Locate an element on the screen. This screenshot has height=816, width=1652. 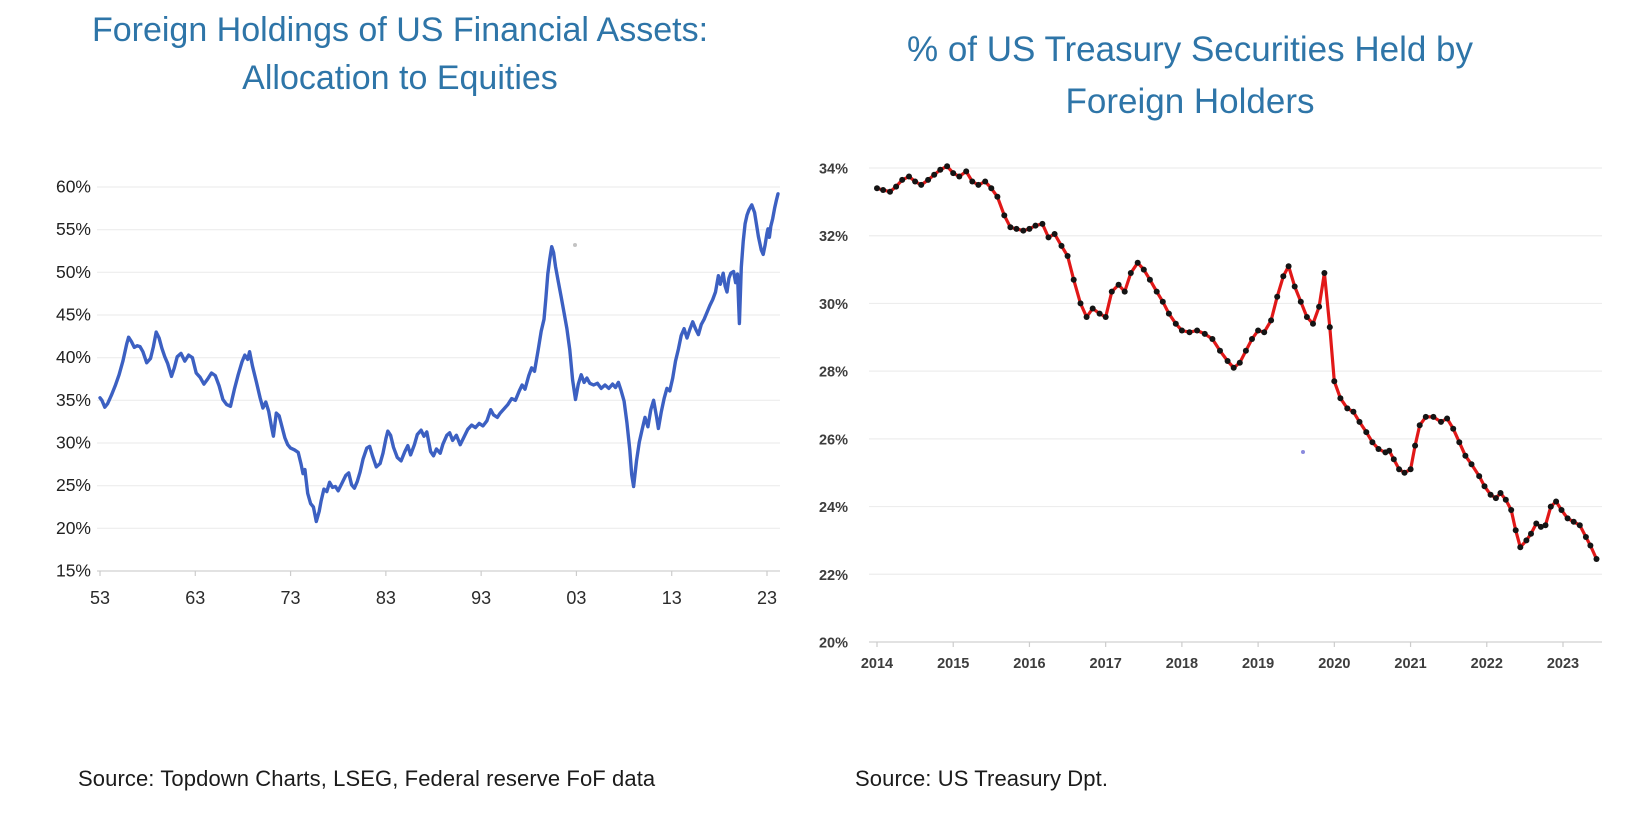
y-tick-label: 34% is located at coordinates (833, 170).